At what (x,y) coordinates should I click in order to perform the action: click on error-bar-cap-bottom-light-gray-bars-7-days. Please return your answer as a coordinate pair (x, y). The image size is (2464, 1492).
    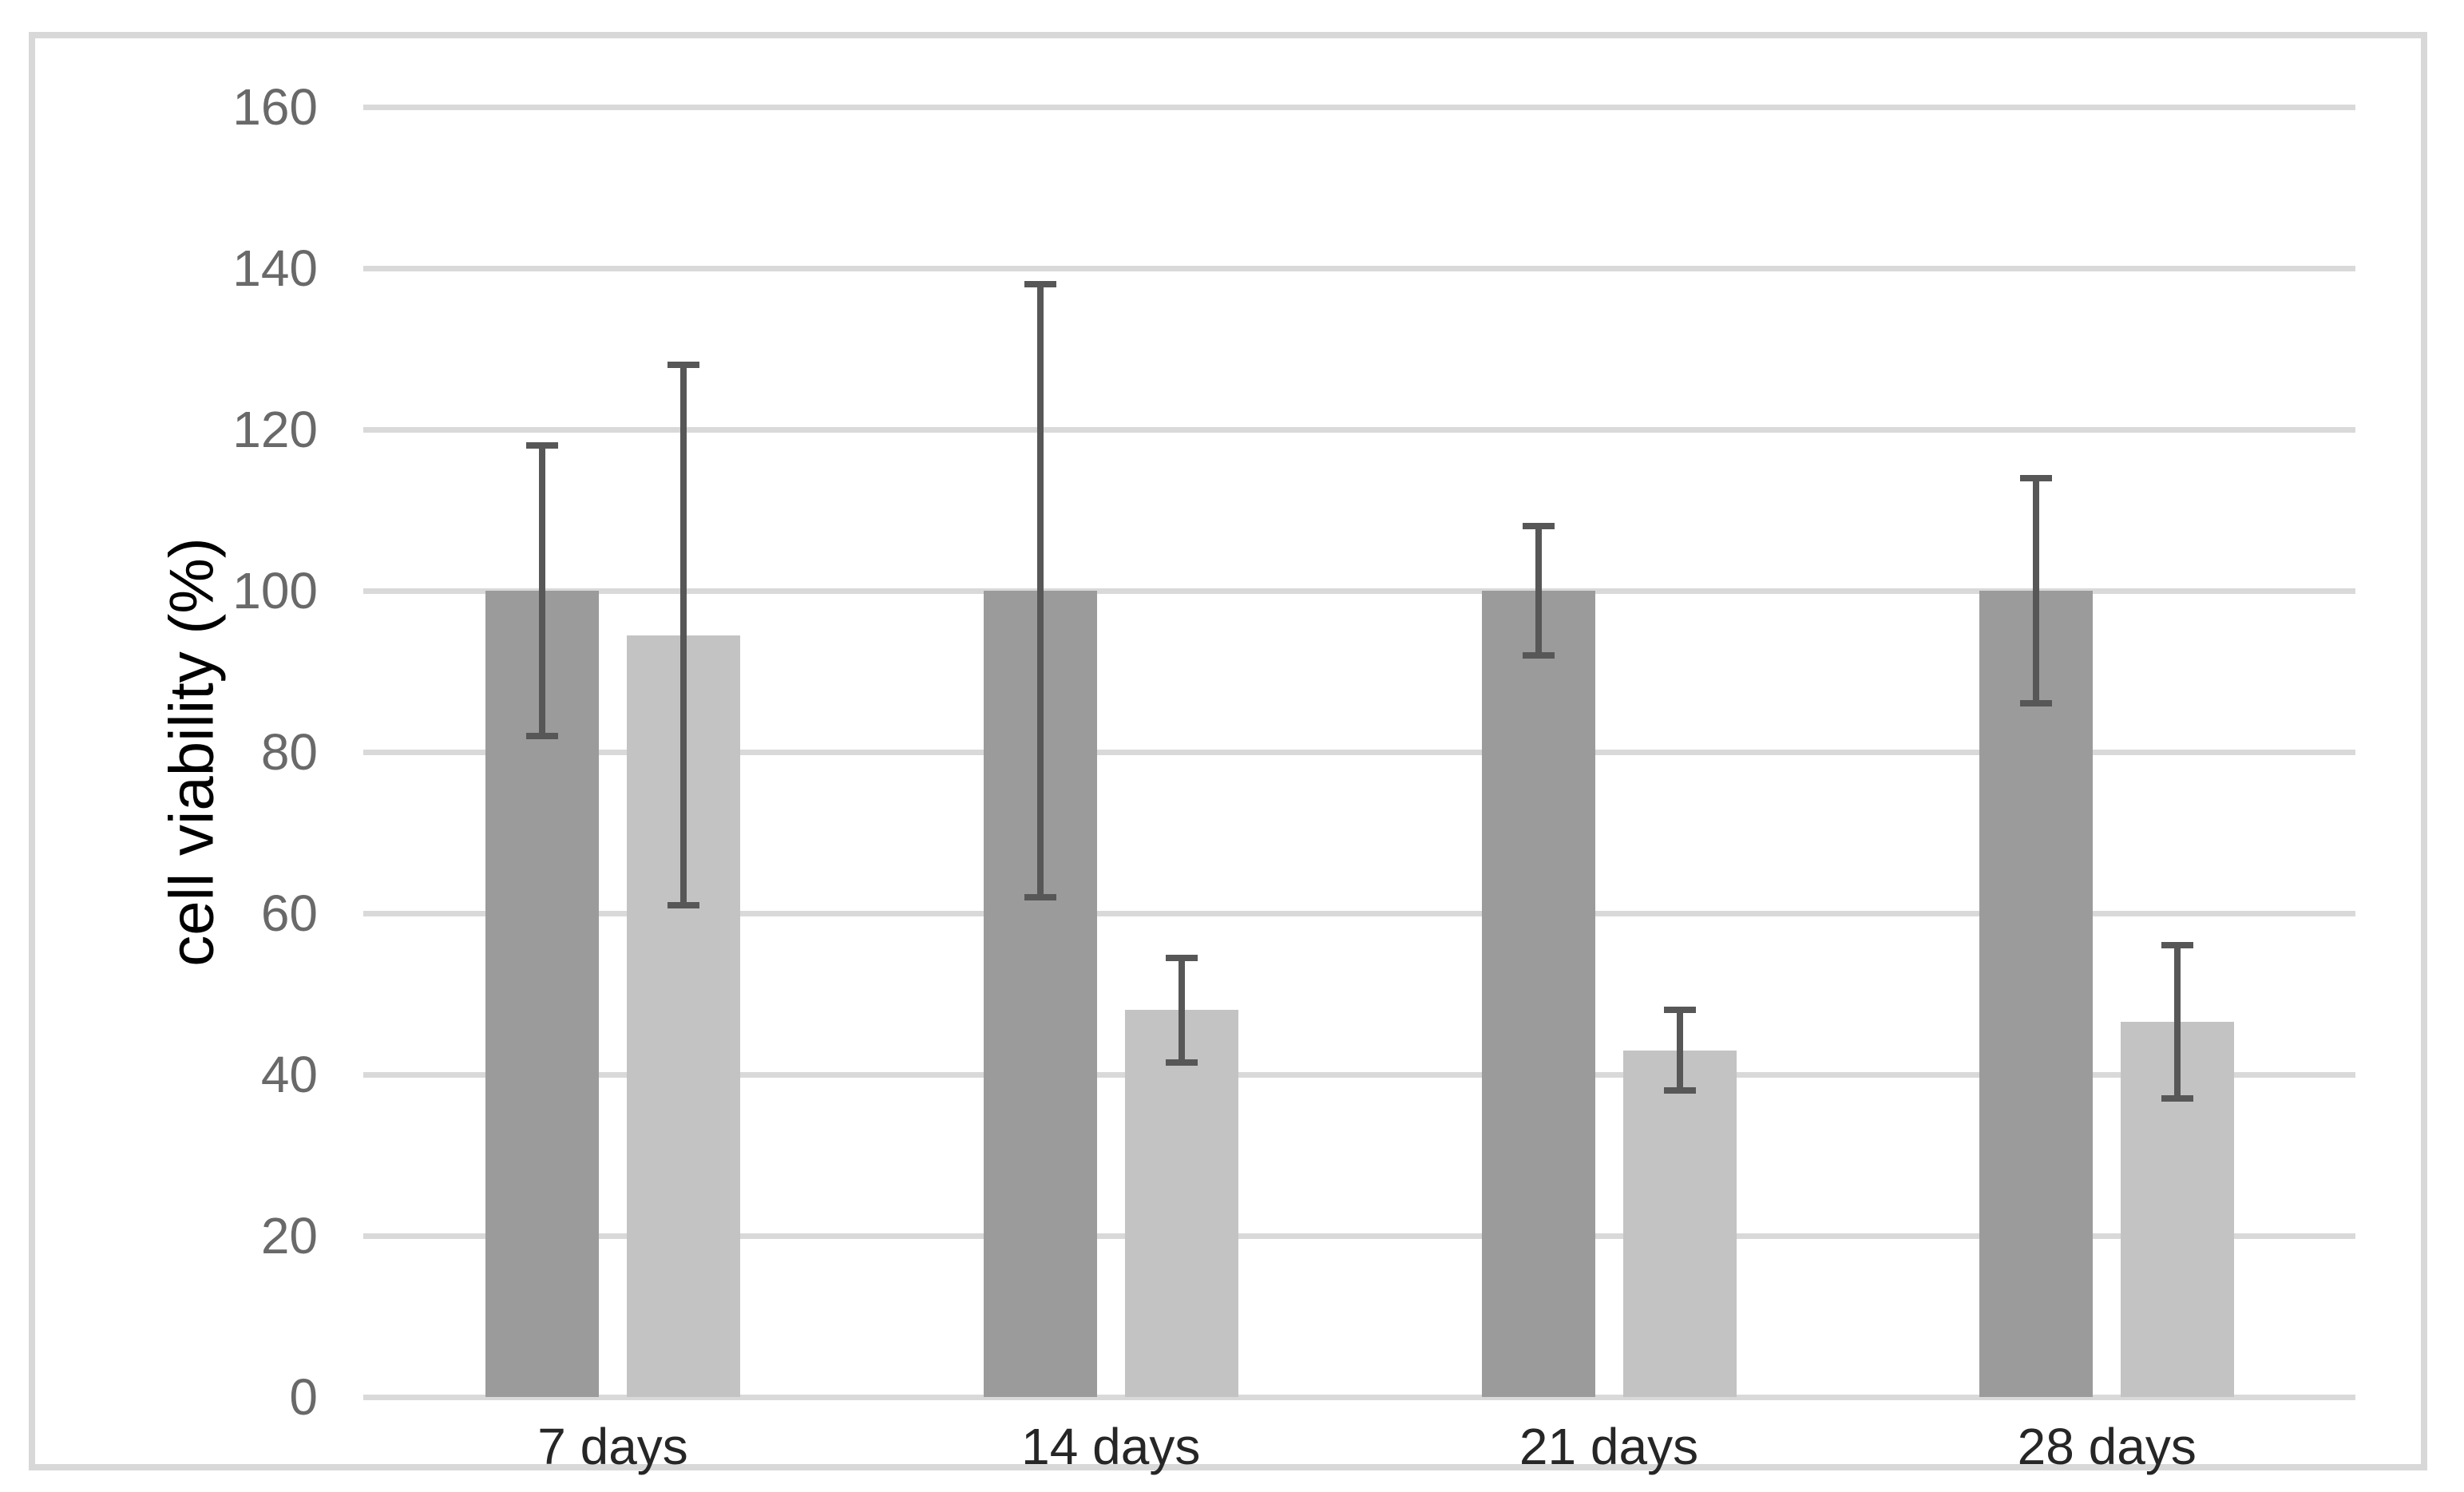
    Looking at the image, I should click on (683, 904).